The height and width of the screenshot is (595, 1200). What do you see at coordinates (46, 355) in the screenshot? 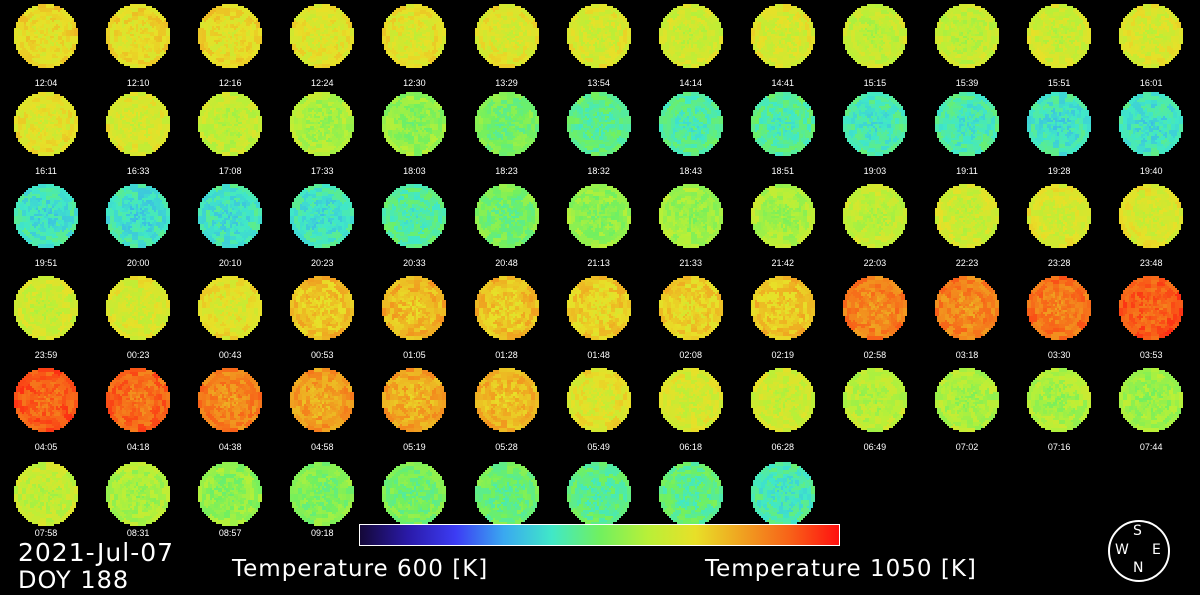
I see `time-label: 23:59` at bounding box center [46, 355].